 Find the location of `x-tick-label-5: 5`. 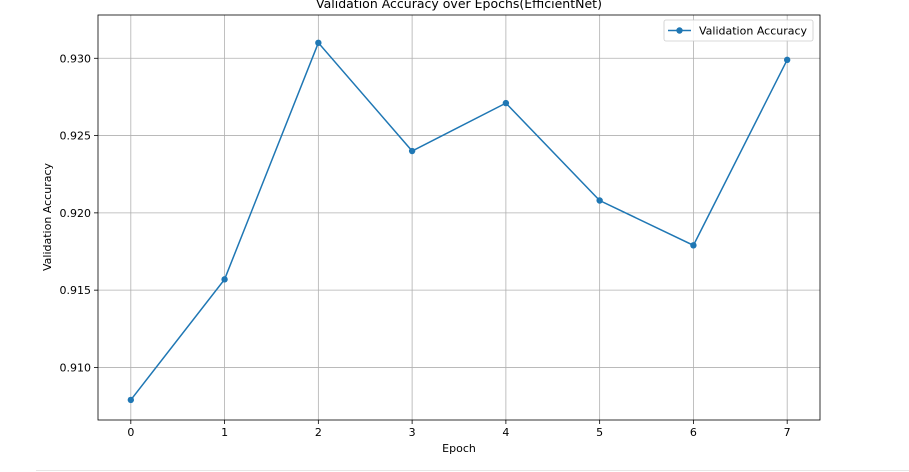

x-tick-label-5: 5 is located at coordinates (599, 432).